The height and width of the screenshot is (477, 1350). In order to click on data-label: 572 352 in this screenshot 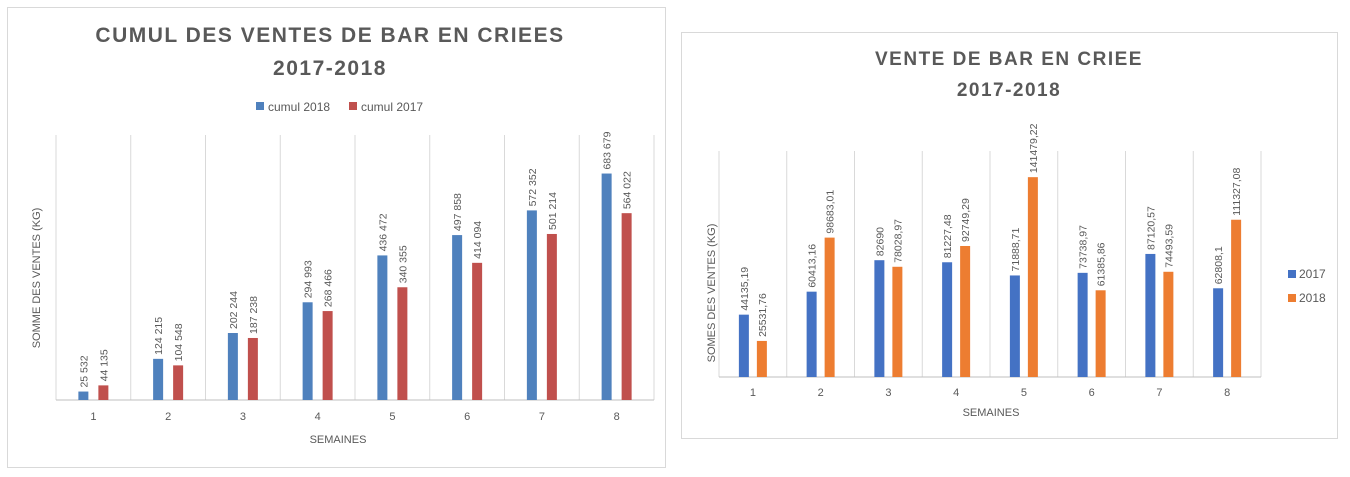, I will do `click(533, 187)`.